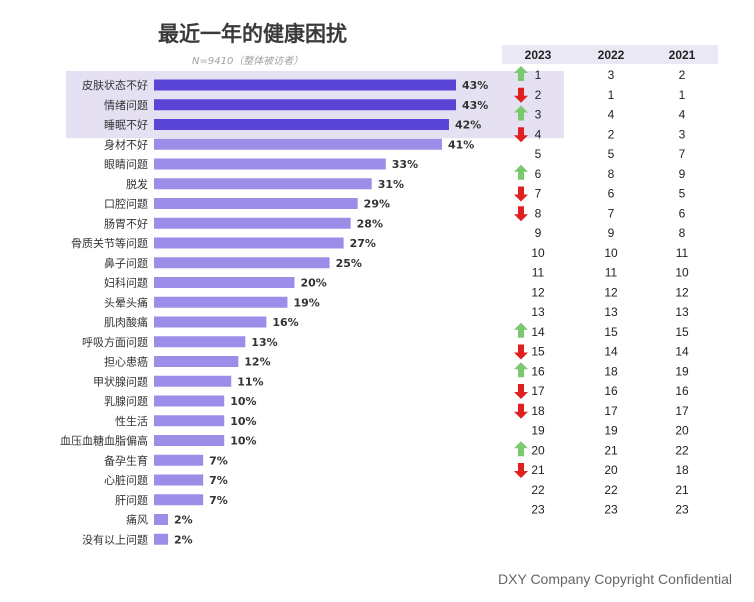 This screenshot has width=754, height=602. What do you see at coordinates (313, 283) in the screenshot?
I see `value-label: 20%` at bounding box center [313, 283].